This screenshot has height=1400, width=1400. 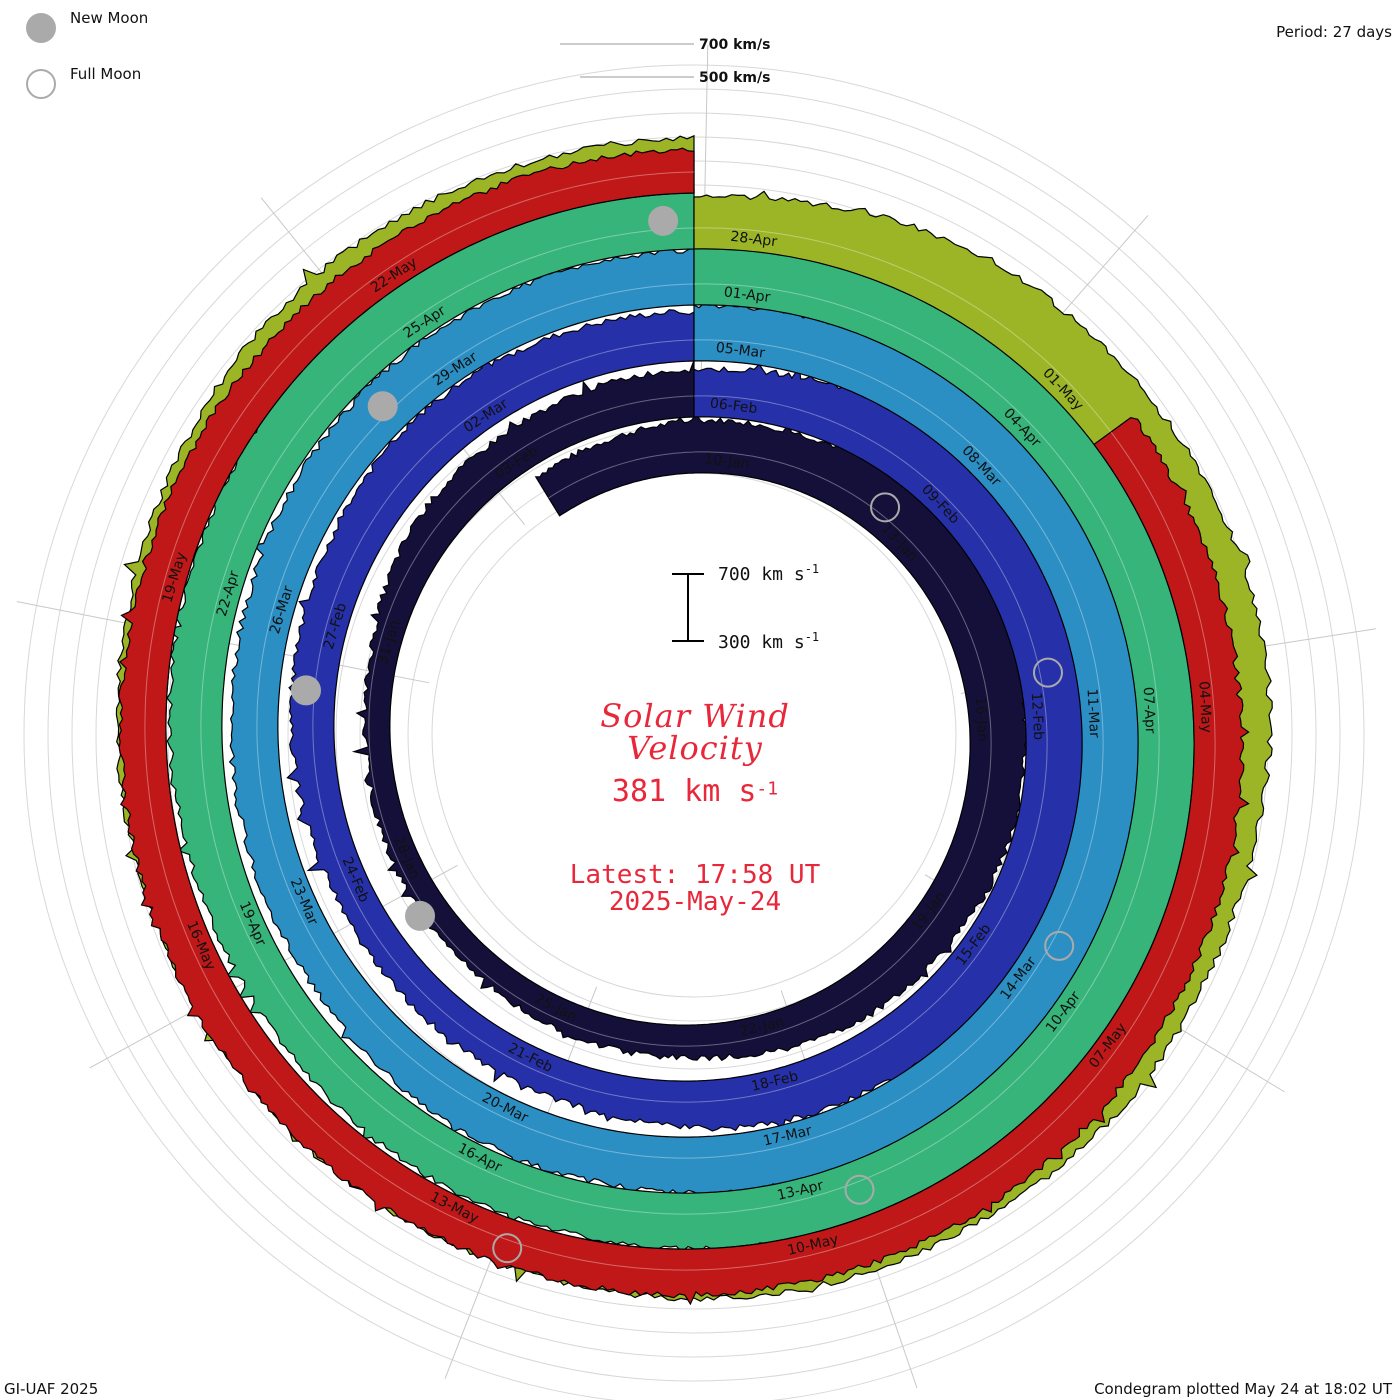 I want to click on legend-full-moon: Full Moon, so click(x=84, y=82).